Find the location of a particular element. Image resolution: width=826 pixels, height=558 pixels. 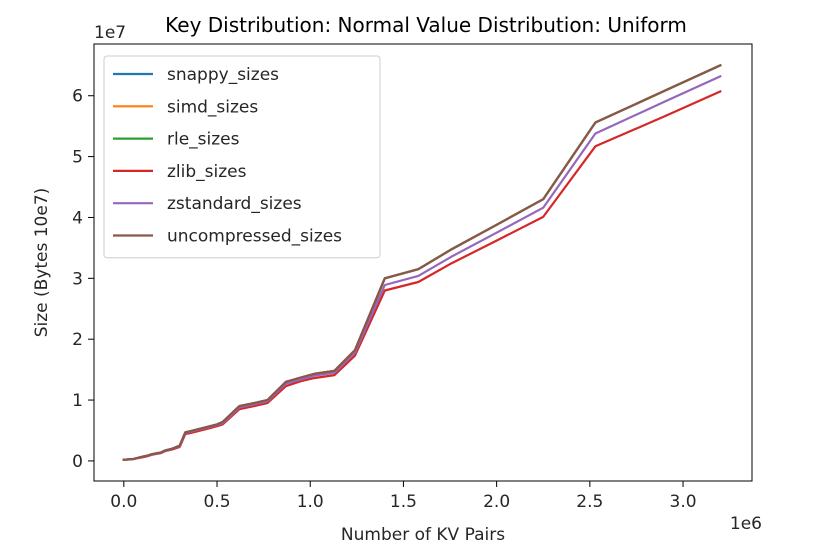

legend-label-simd_sizes: simd_sizes is located at coordinates (212, 107).